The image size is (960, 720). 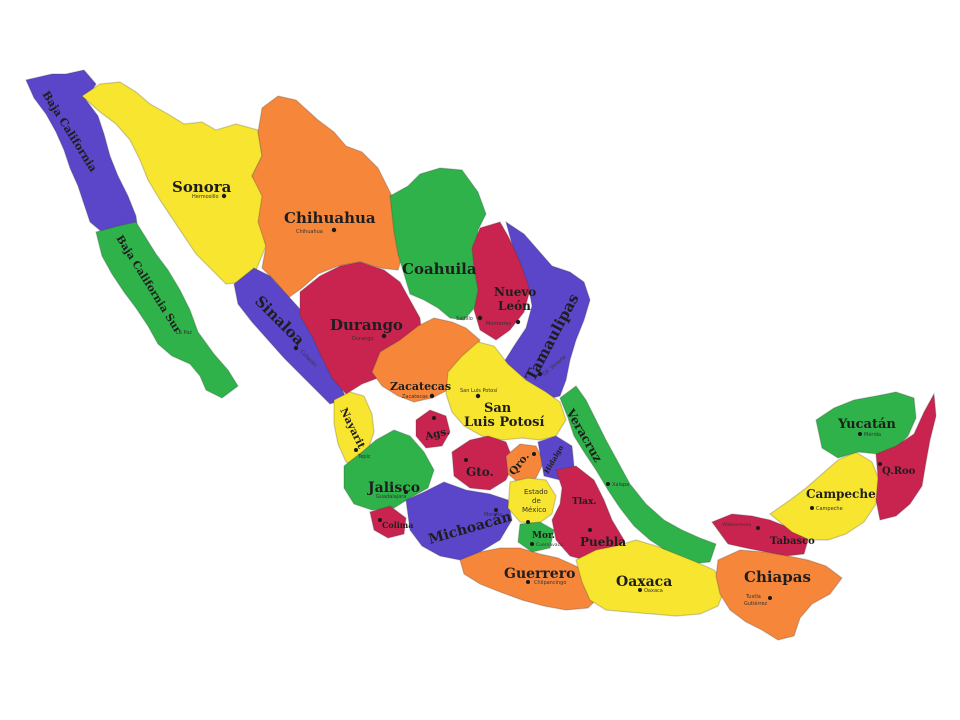 I want to click on capital-dot-tabasco, so click(x=758, y=528).